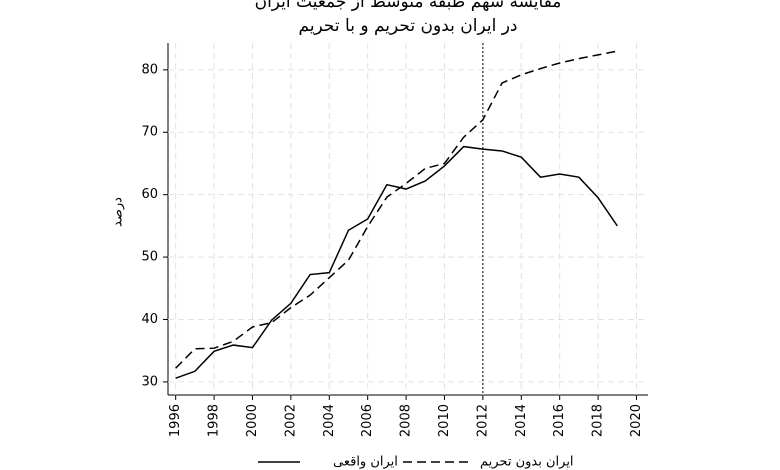 This screenshot has height=470, width=780. I want to click on x-tick-label: 2008, so click(406, 420).